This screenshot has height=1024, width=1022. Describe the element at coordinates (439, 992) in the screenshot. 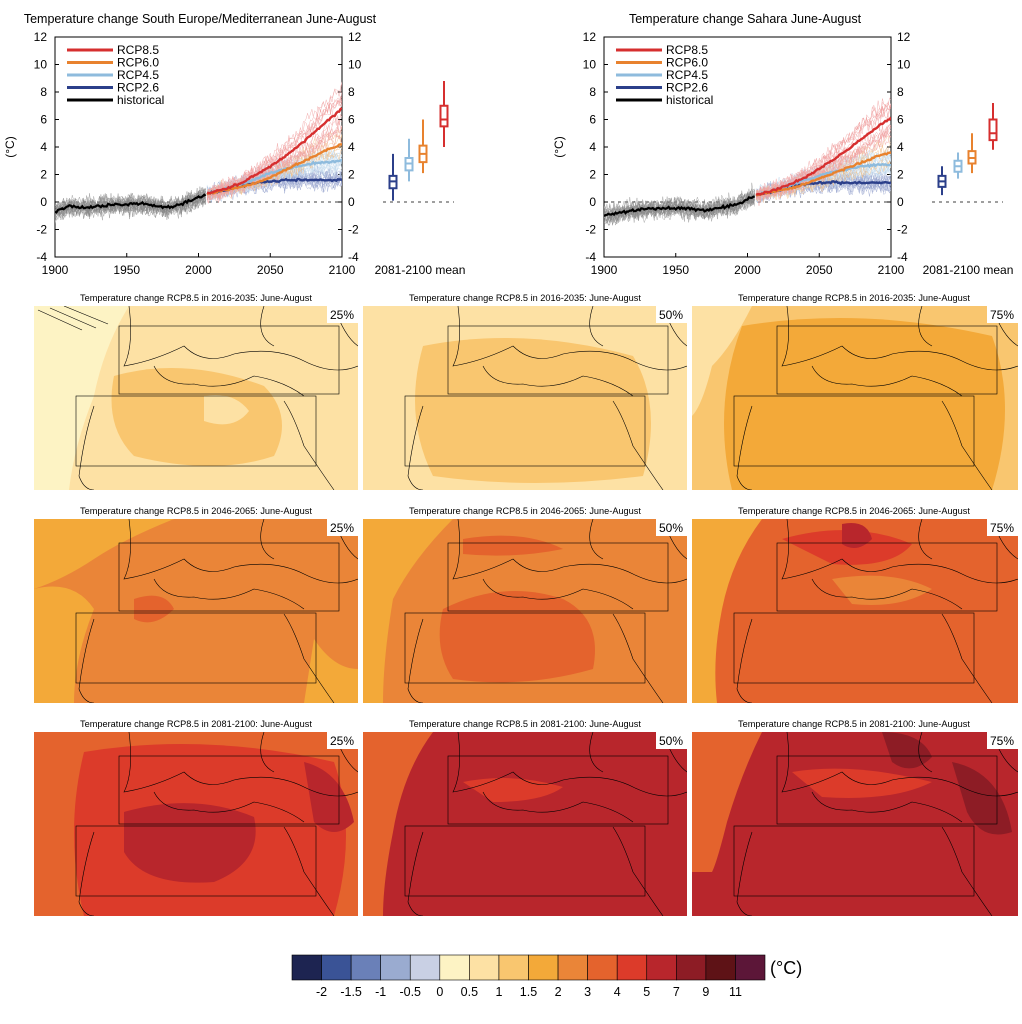

I see `colorbar-tick-label: 0` at that location.